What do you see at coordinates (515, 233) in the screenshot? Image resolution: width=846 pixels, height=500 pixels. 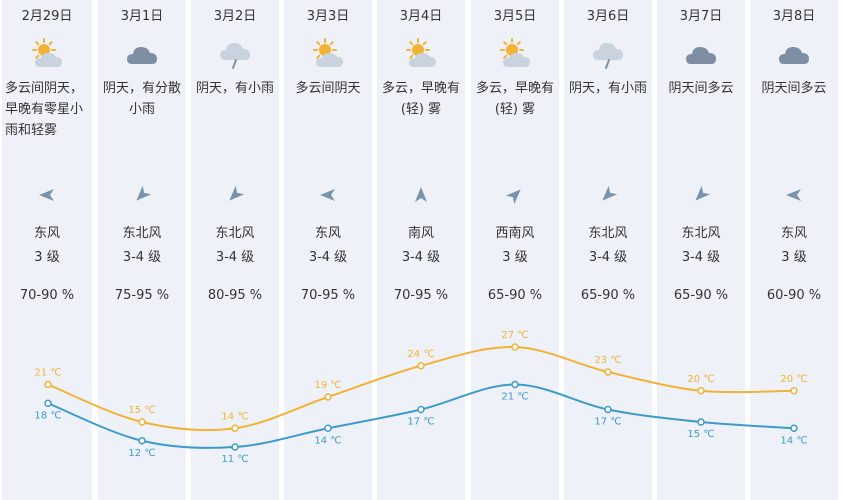 I see `wind-direction: 西南风` at bounding box center [515, 233].